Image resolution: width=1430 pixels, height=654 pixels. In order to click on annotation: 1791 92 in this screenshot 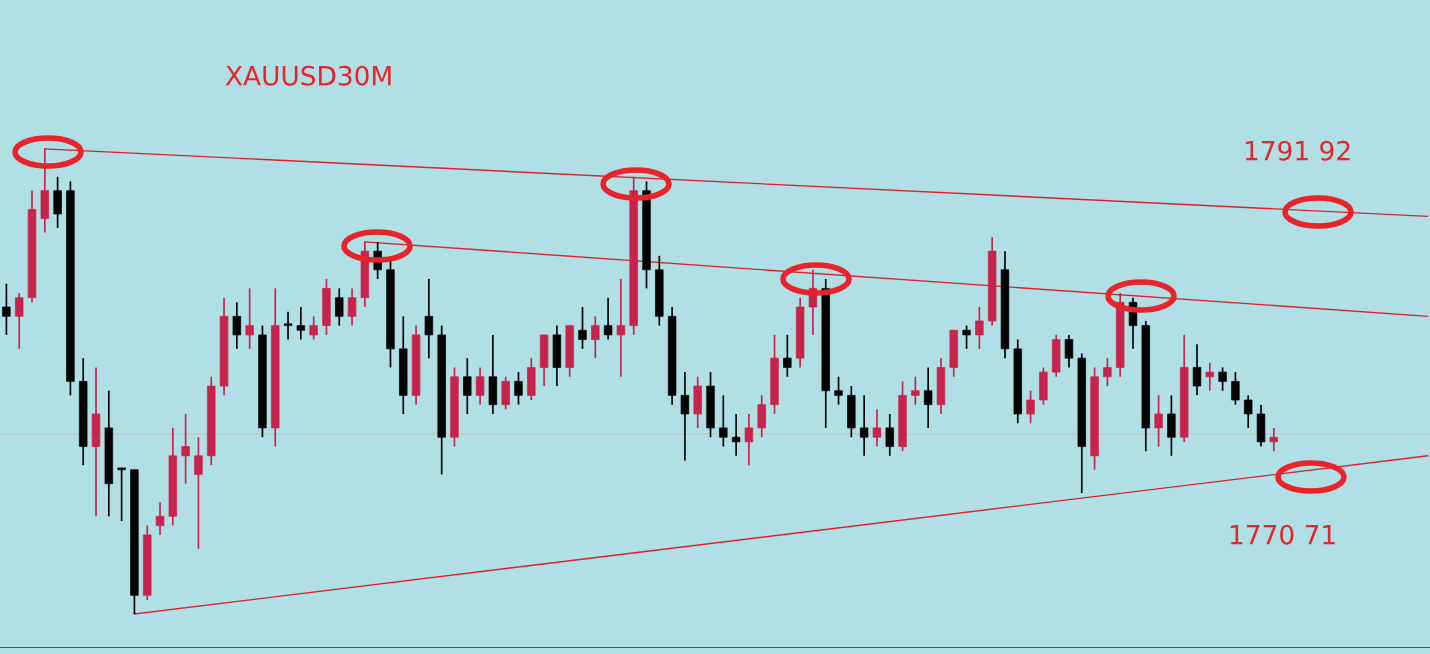, I will do `click(1297, 150)`.